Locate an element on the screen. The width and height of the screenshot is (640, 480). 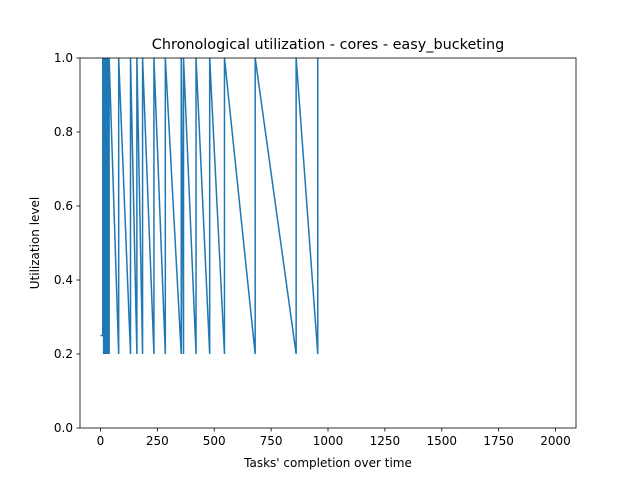
y-axis-label: Utilization level is located at coordinates (35, 243).